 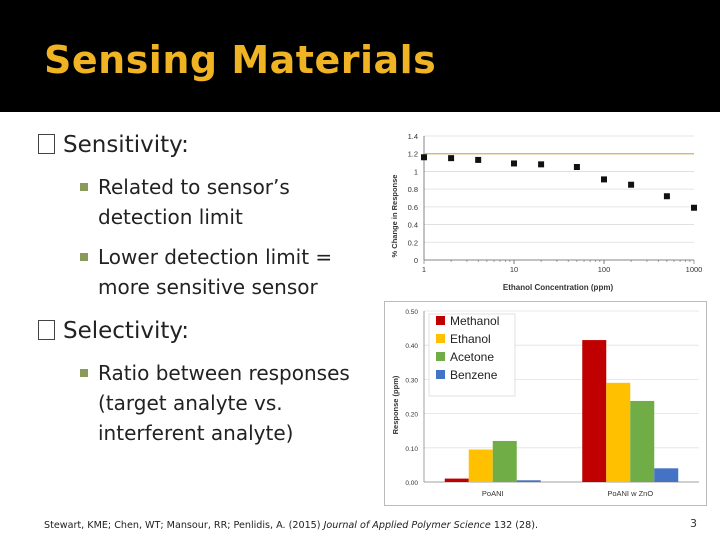 What do you see at coordinates (411, 346) in the screenshot?
I see `bar-y-tick: 0.40` at bounding box center [411, 346].